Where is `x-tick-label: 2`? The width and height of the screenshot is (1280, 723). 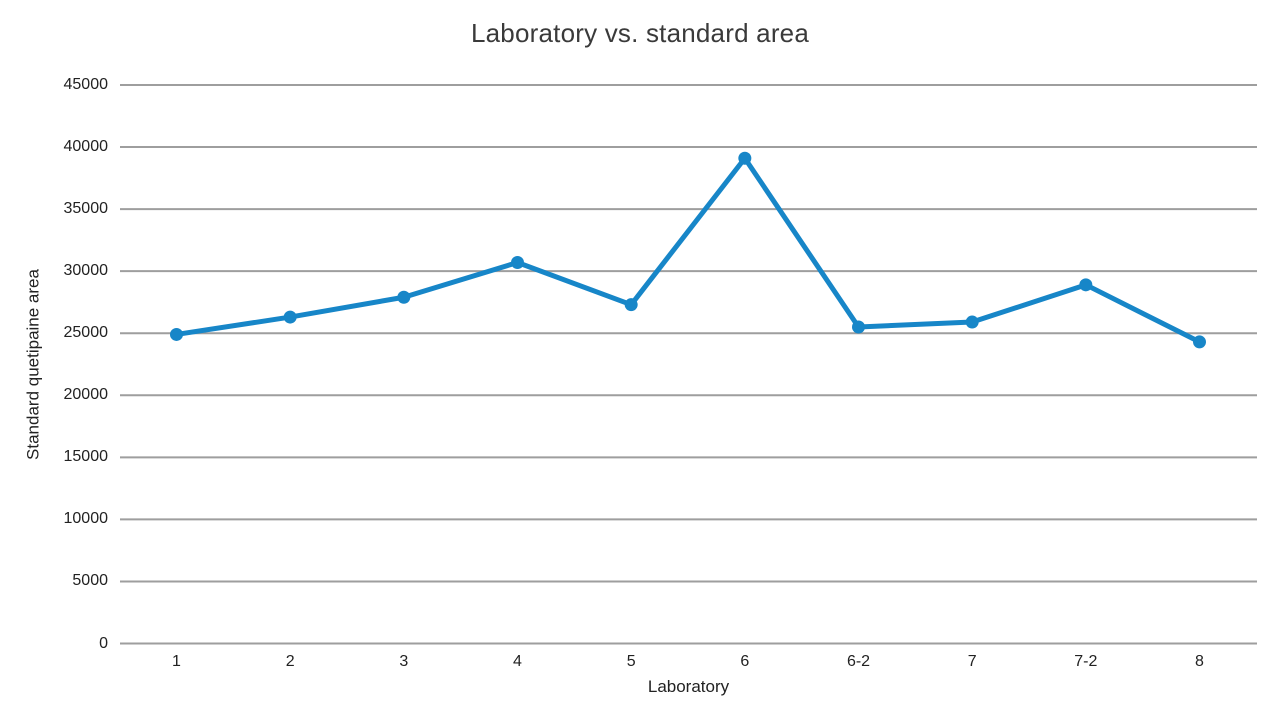
x-tick-label: 2 is located at coordinates (290, 661).